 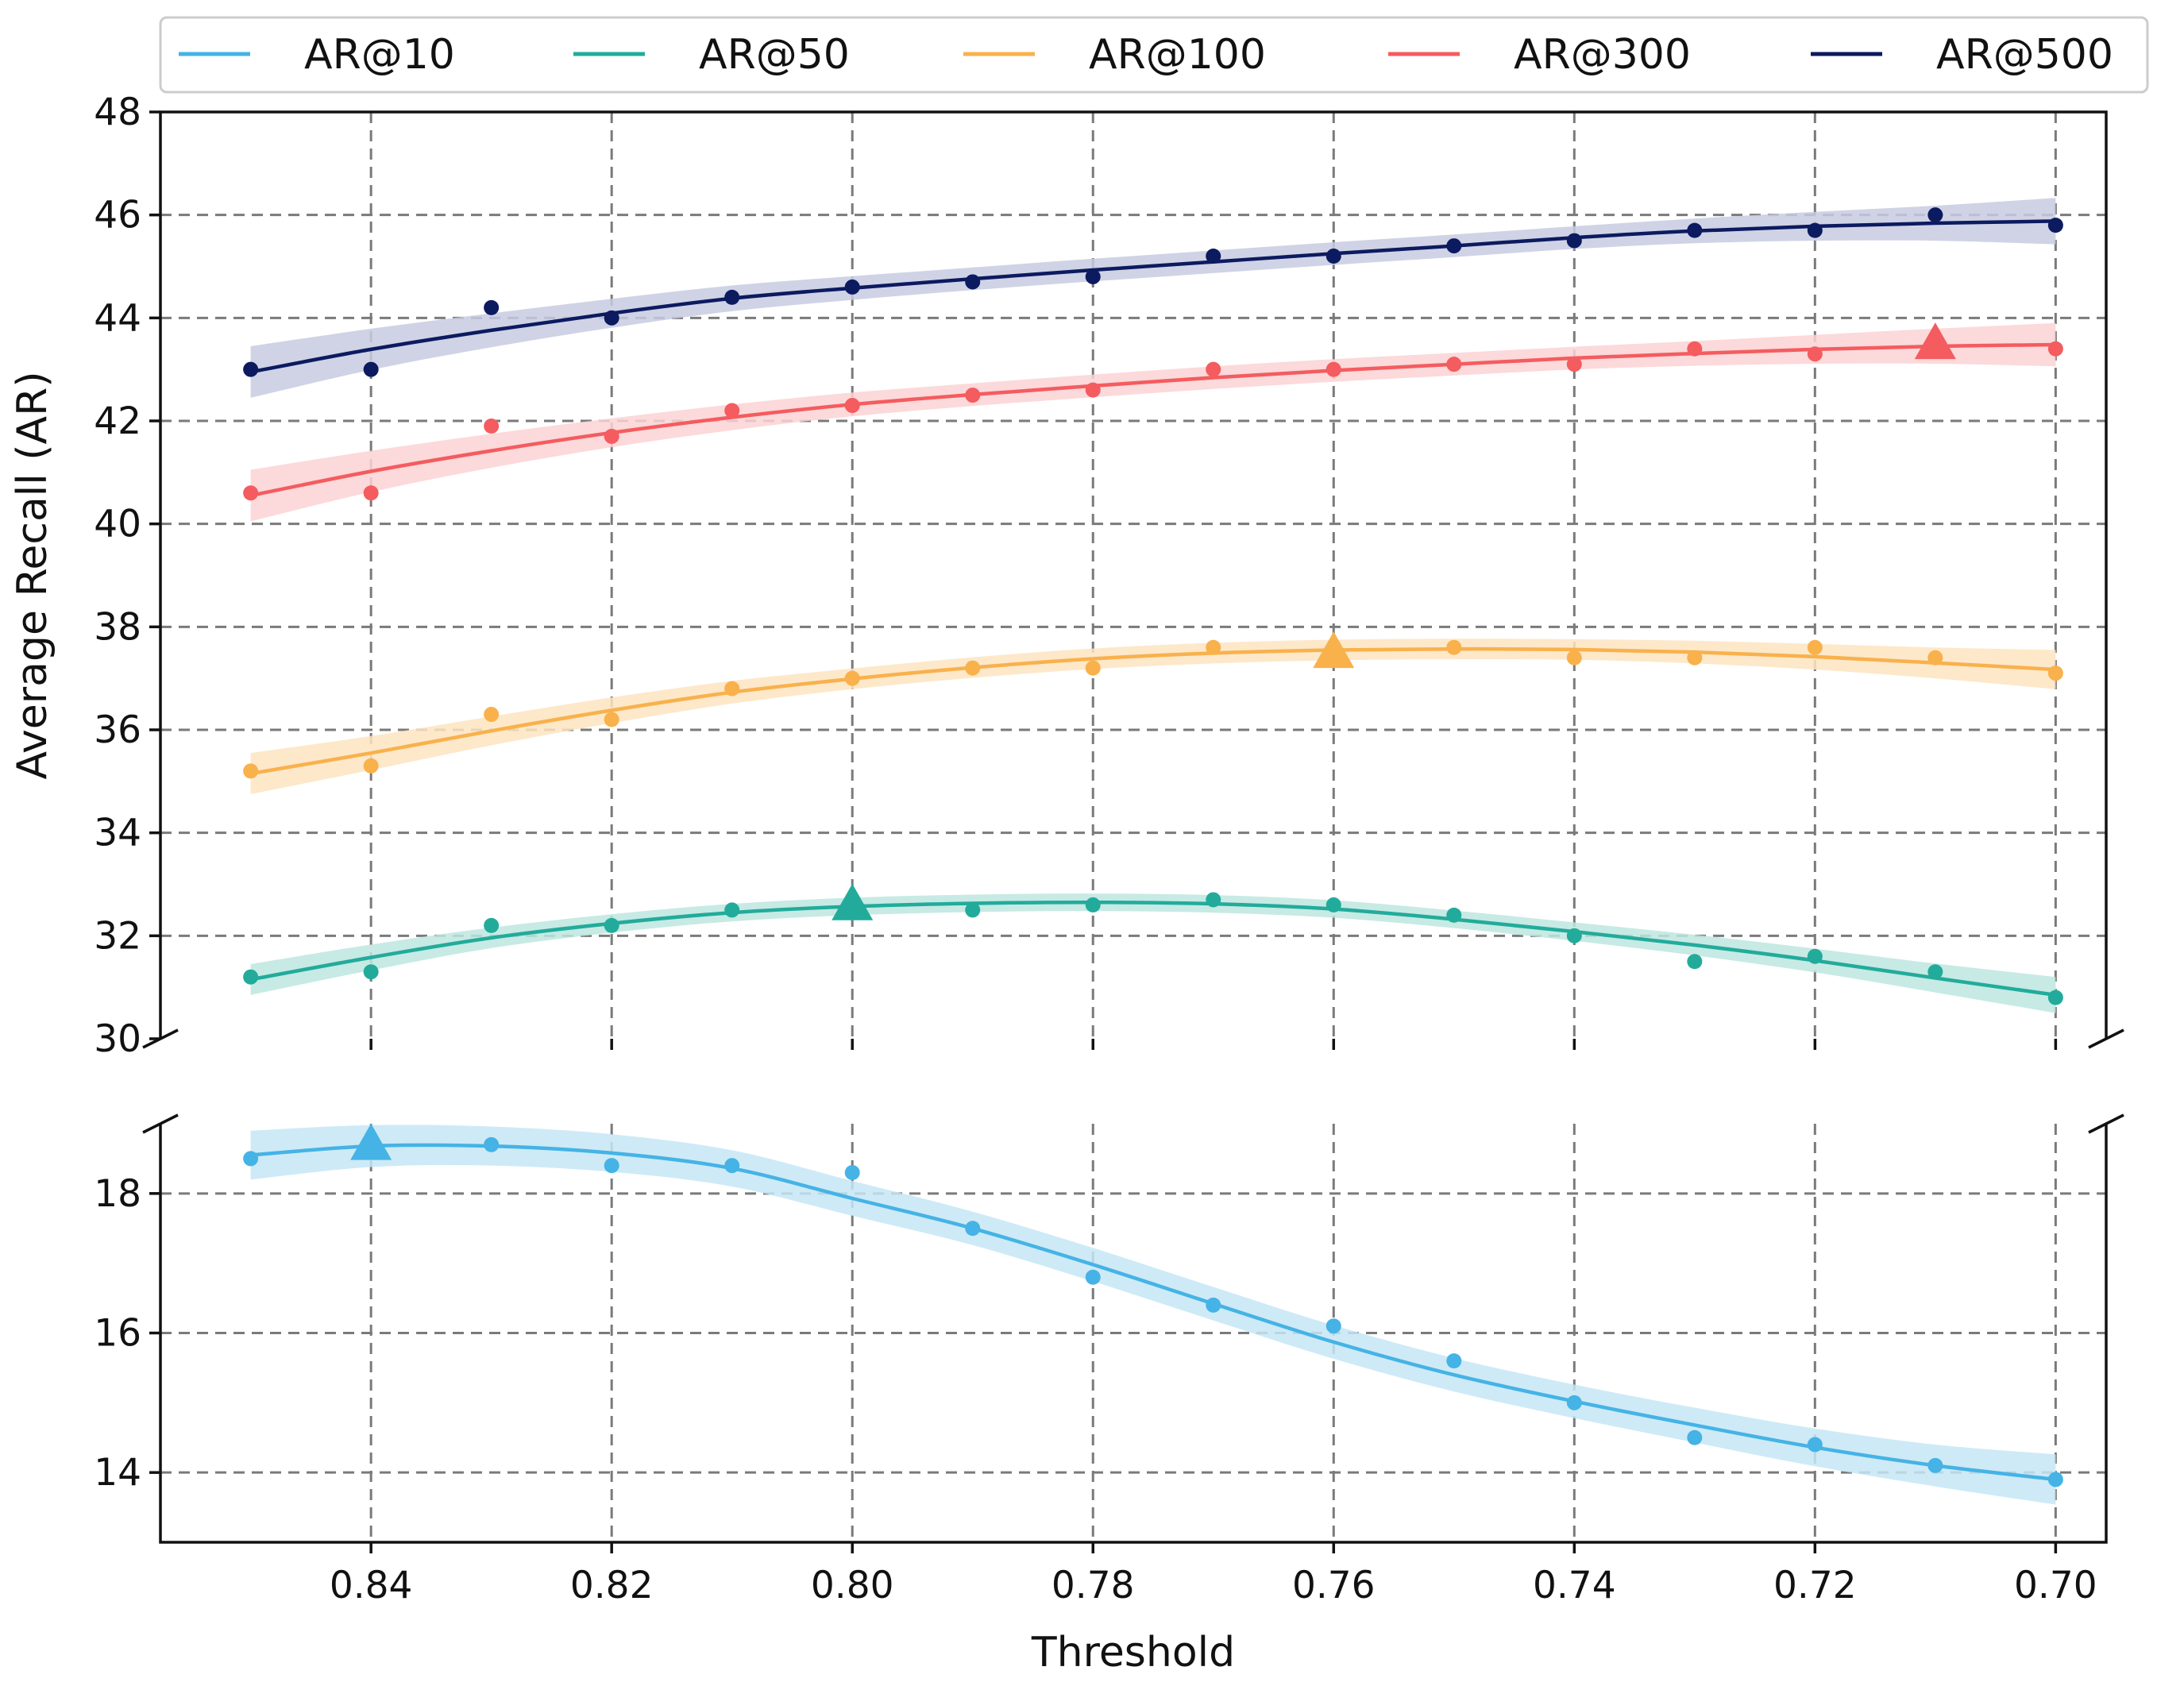 I want to click on point-ar-10-0.77, so click(x=1213, y=1305).